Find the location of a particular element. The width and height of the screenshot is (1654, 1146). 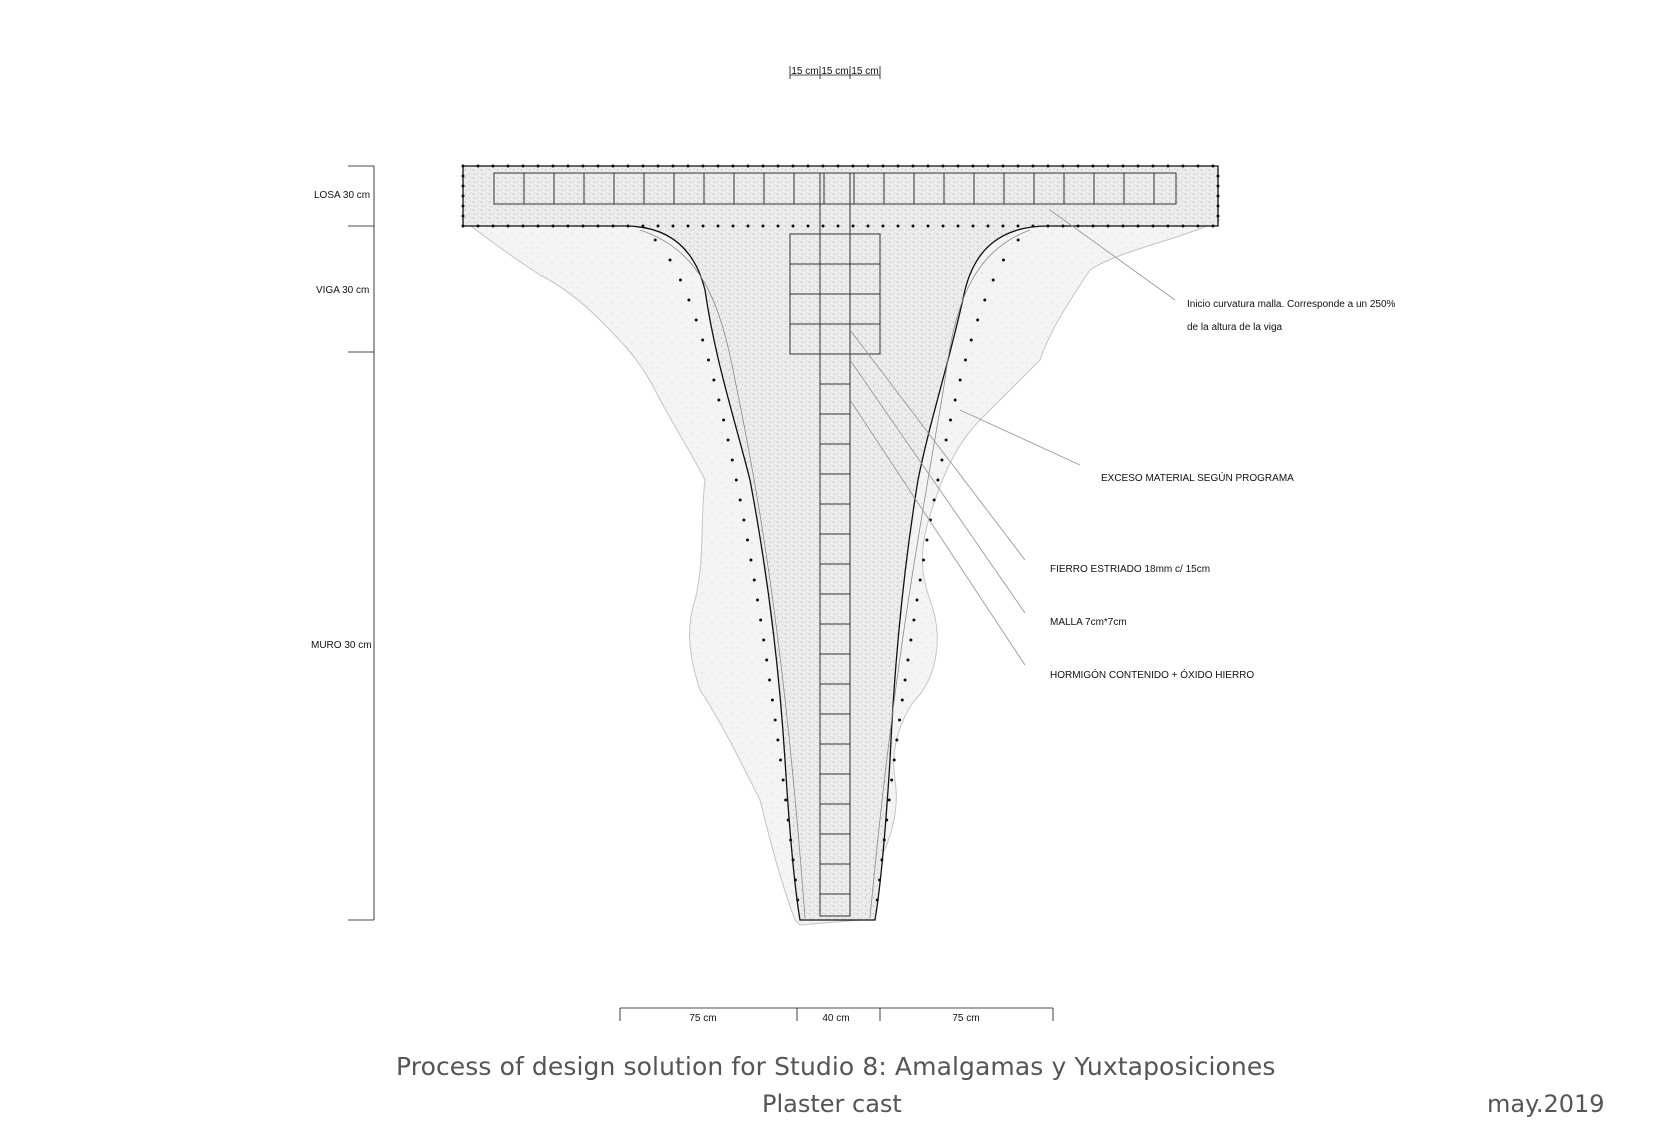

annotation-rebar: FIERRO ESTRIADO 18mm c/ 15cm is located at coordinates (1130, 569).